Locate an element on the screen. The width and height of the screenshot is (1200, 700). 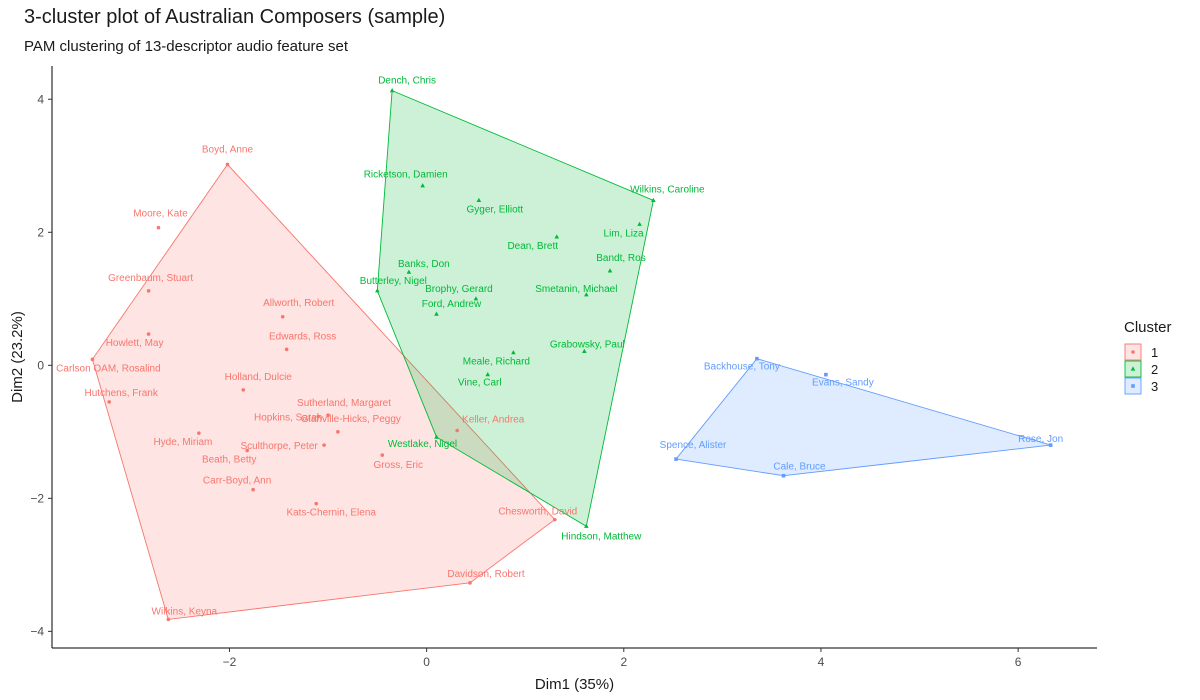
label-rose-jon: Rose, Jon is located at coordinates (1040, 439).